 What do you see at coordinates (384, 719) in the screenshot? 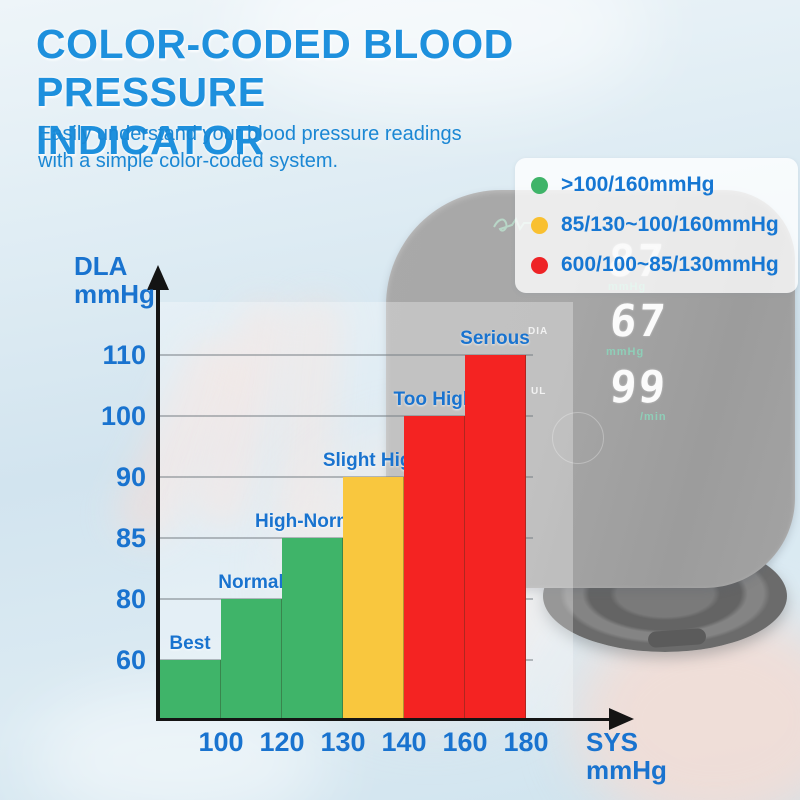
I see `x-axis-line` at bounding box center [384, 719].